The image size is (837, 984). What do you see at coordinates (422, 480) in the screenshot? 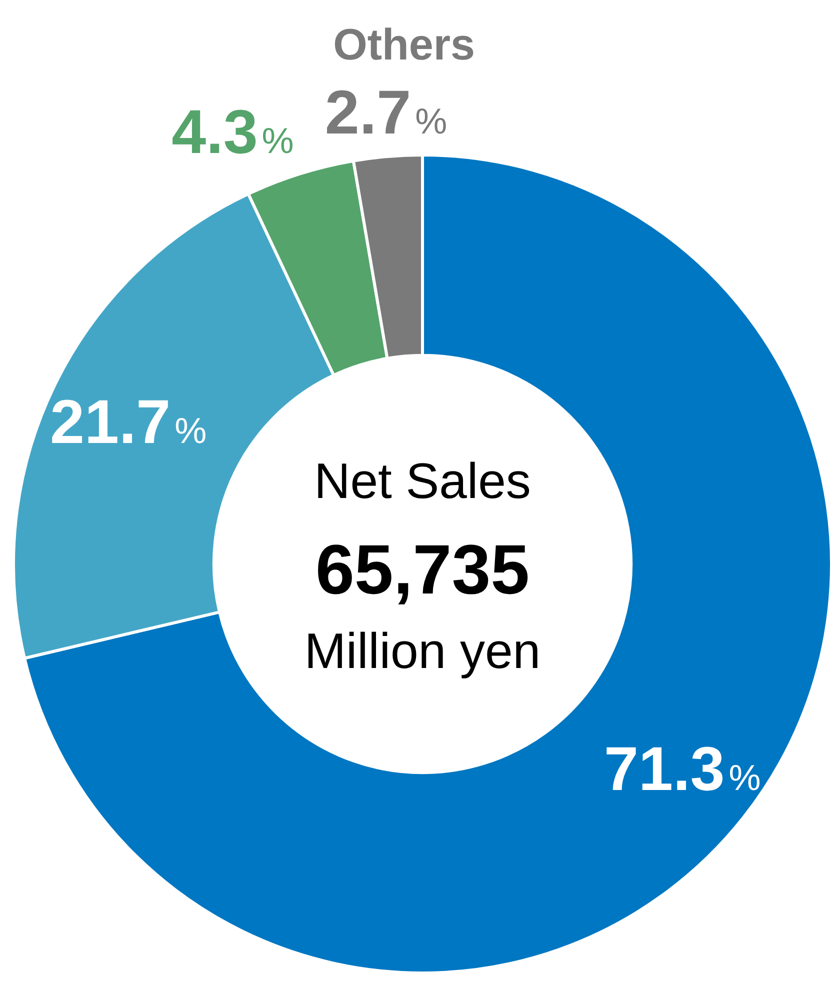
I see `text: Net Sales` at bounding box center [422, 480].